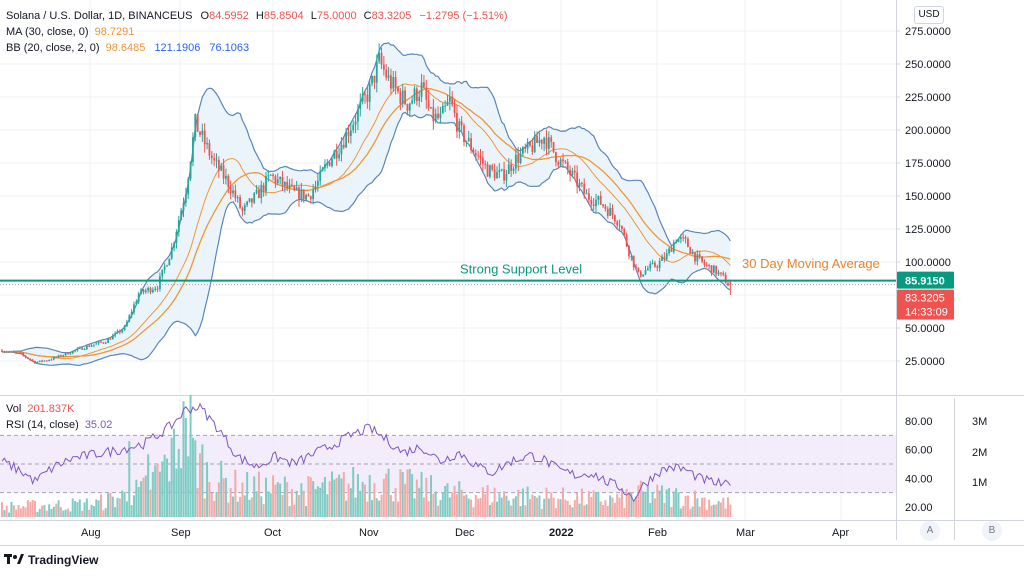  I want to click on currency-badge: USD, so click(929, 15).